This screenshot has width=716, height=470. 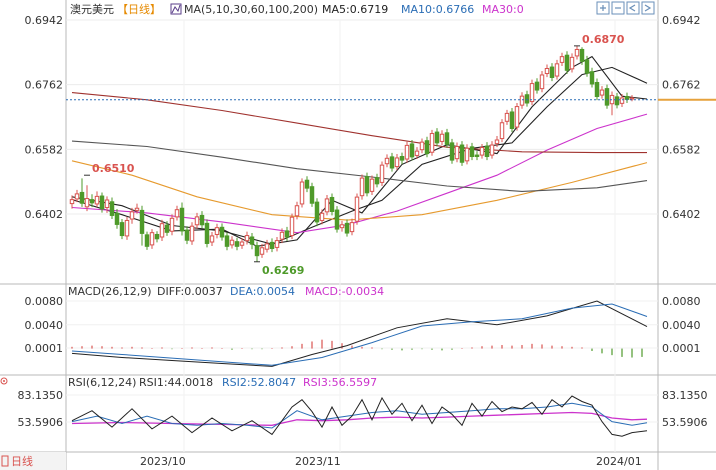 What do you see at coordinates (251, 9) in the screenshot?
I see `ma-label: MA(5,10,30,60,100,200)` at bounding box center [251, 9].